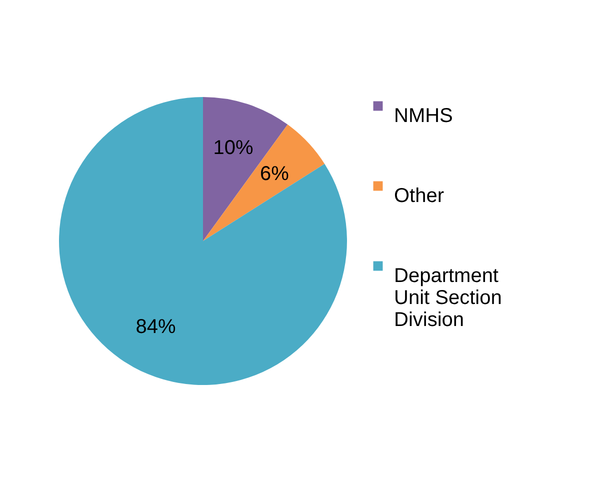  I want to click on legend-label: NMHS, so click(423, 116).